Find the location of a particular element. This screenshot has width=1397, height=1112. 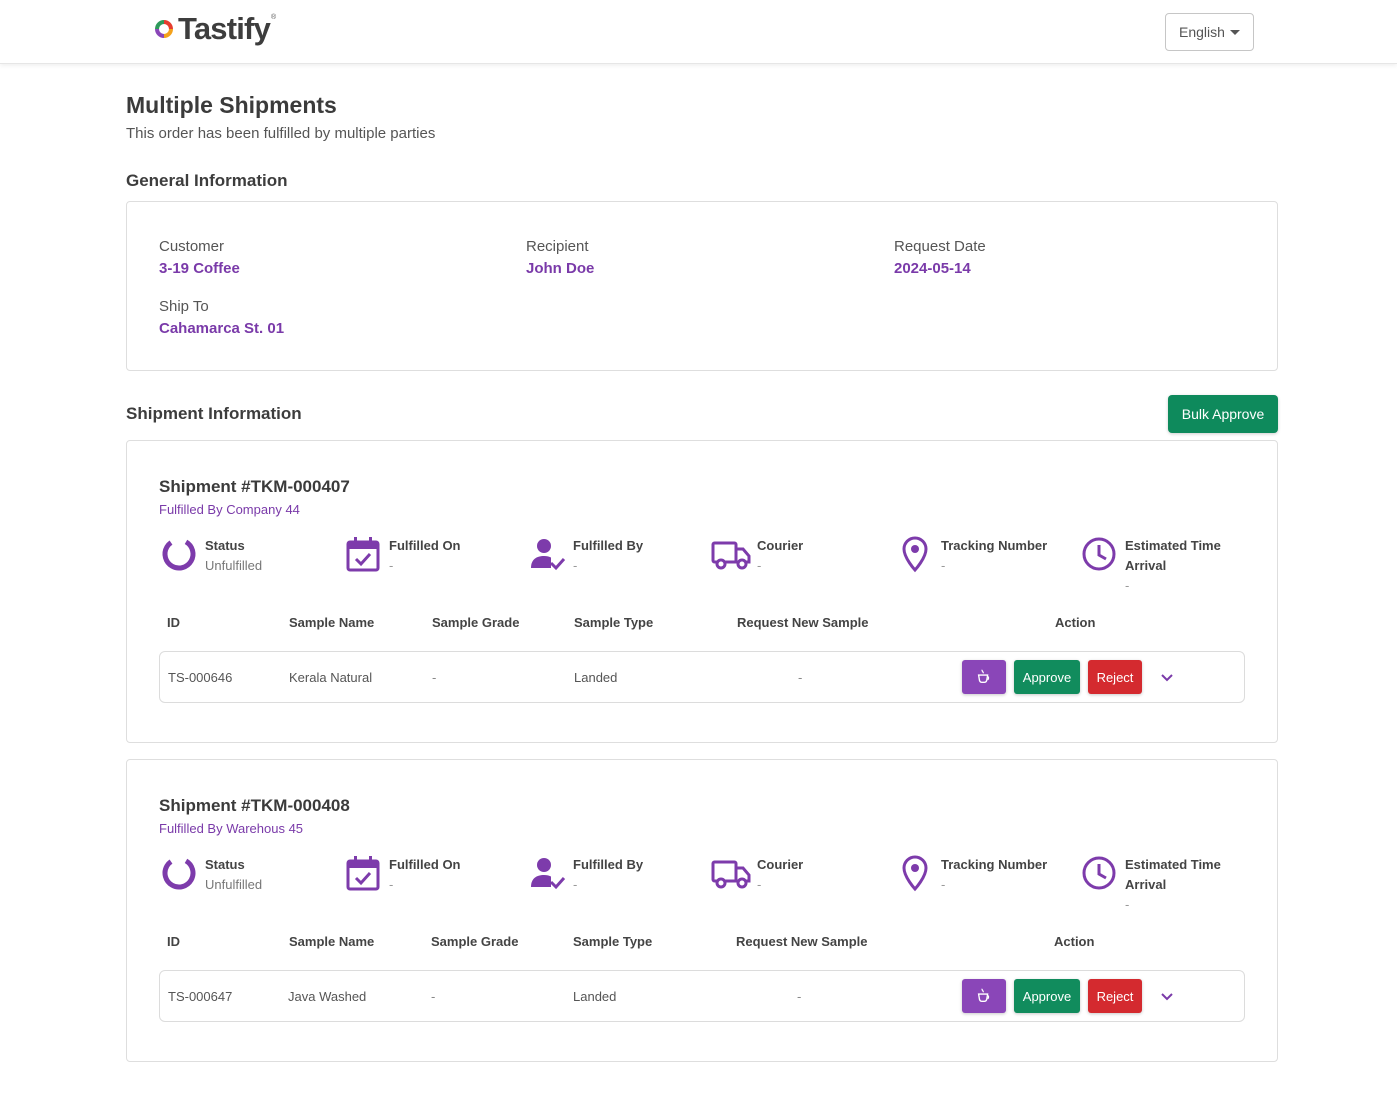

shipment-information-heading: Shipment Information is located at coordinates (214, 413).